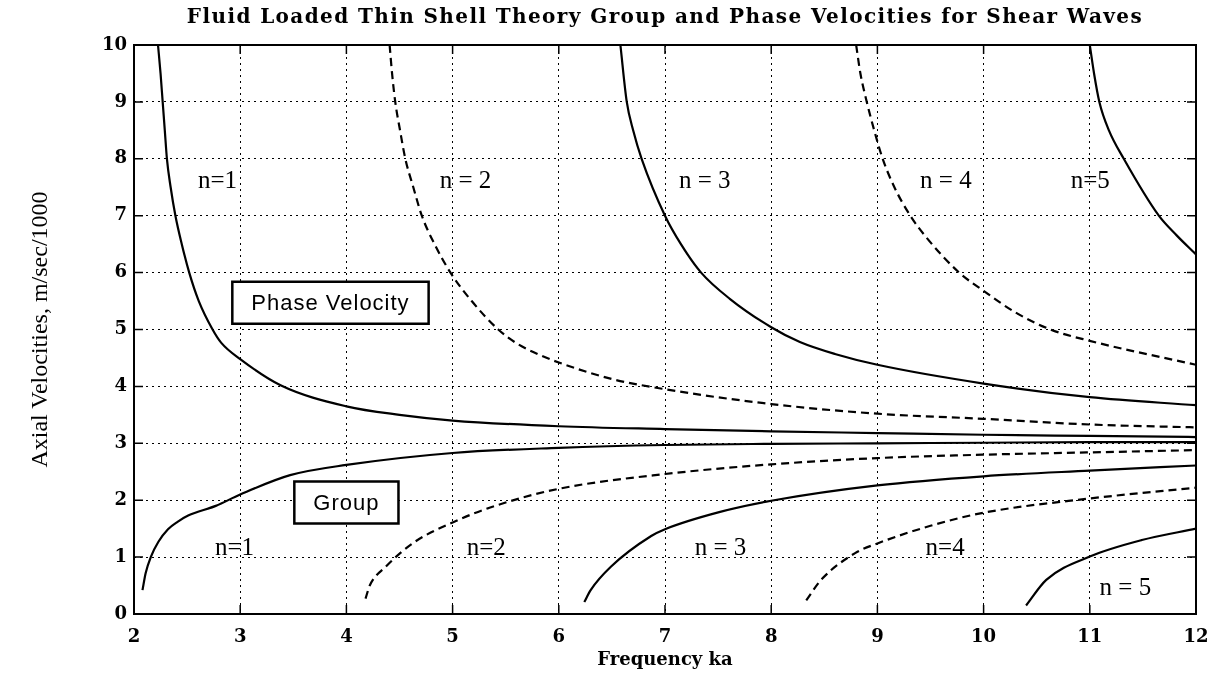  Describe the element at coordinates (1196, 636) in the screenshot. I see `x-tick-label: 12` at that location.